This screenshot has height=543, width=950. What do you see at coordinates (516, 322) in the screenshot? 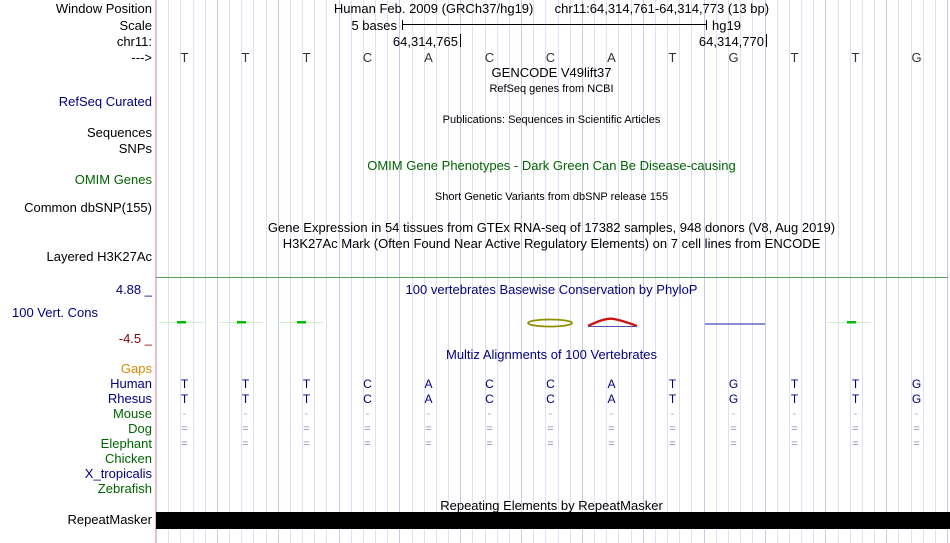
I see `conservation-positive-dashes` at bounding box center [516, 322].